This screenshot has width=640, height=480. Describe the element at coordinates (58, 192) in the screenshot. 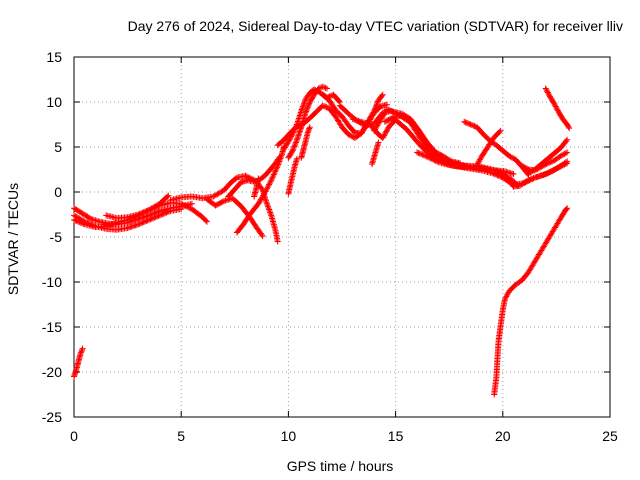

I see `y-tick-label: 0` at that location.